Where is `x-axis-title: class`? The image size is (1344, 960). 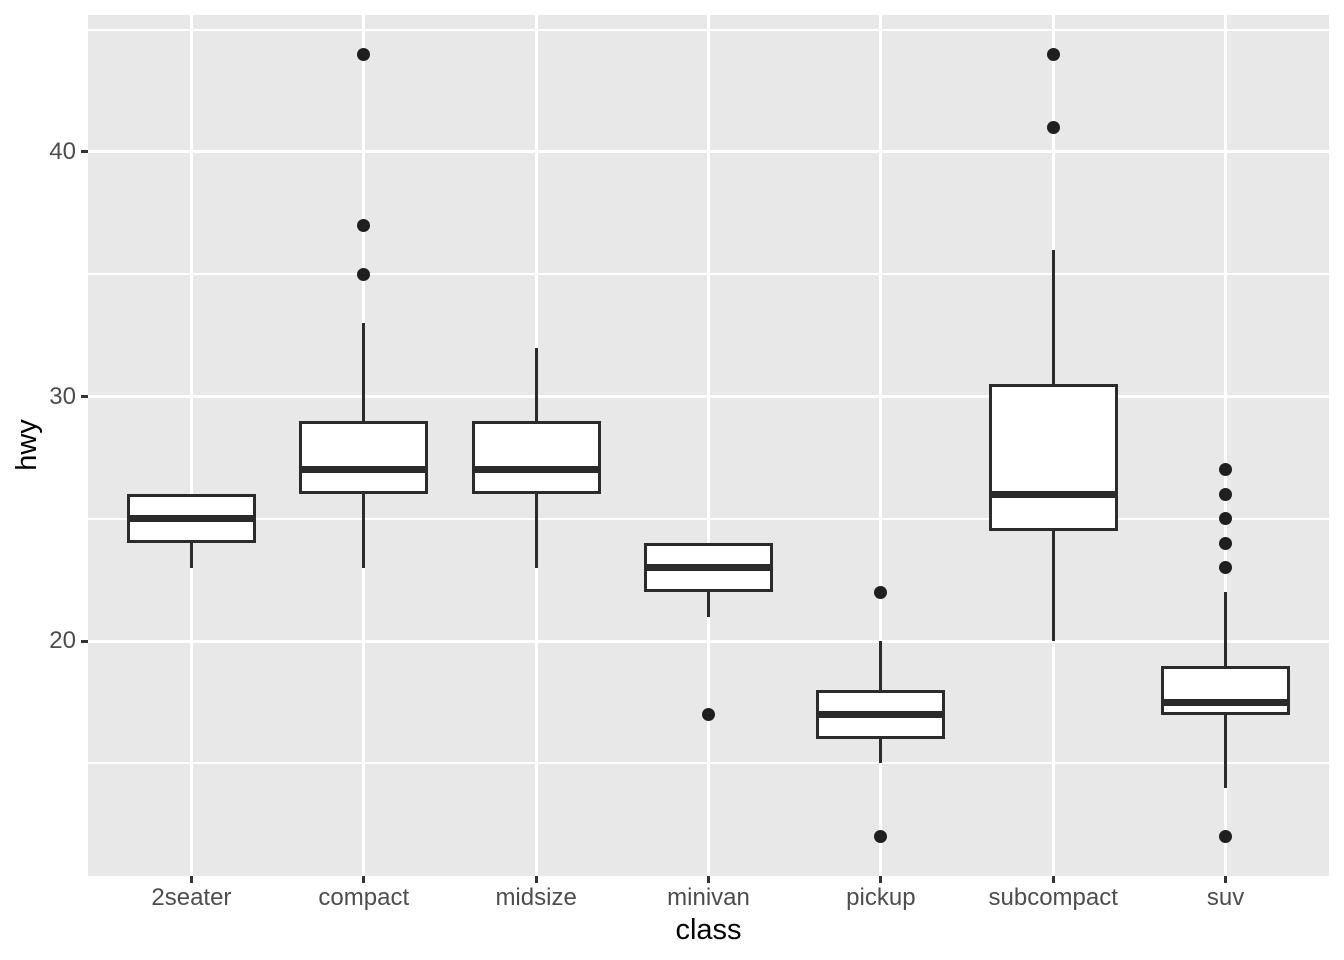 x-axis-title: class is located at coordinates (708, 930).